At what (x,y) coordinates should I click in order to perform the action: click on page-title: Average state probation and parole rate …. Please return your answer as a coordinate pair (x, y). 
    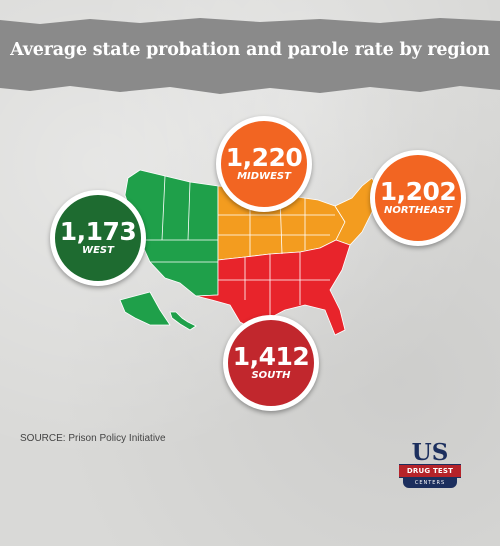
    Looking at the image, I should click on (250, 50).